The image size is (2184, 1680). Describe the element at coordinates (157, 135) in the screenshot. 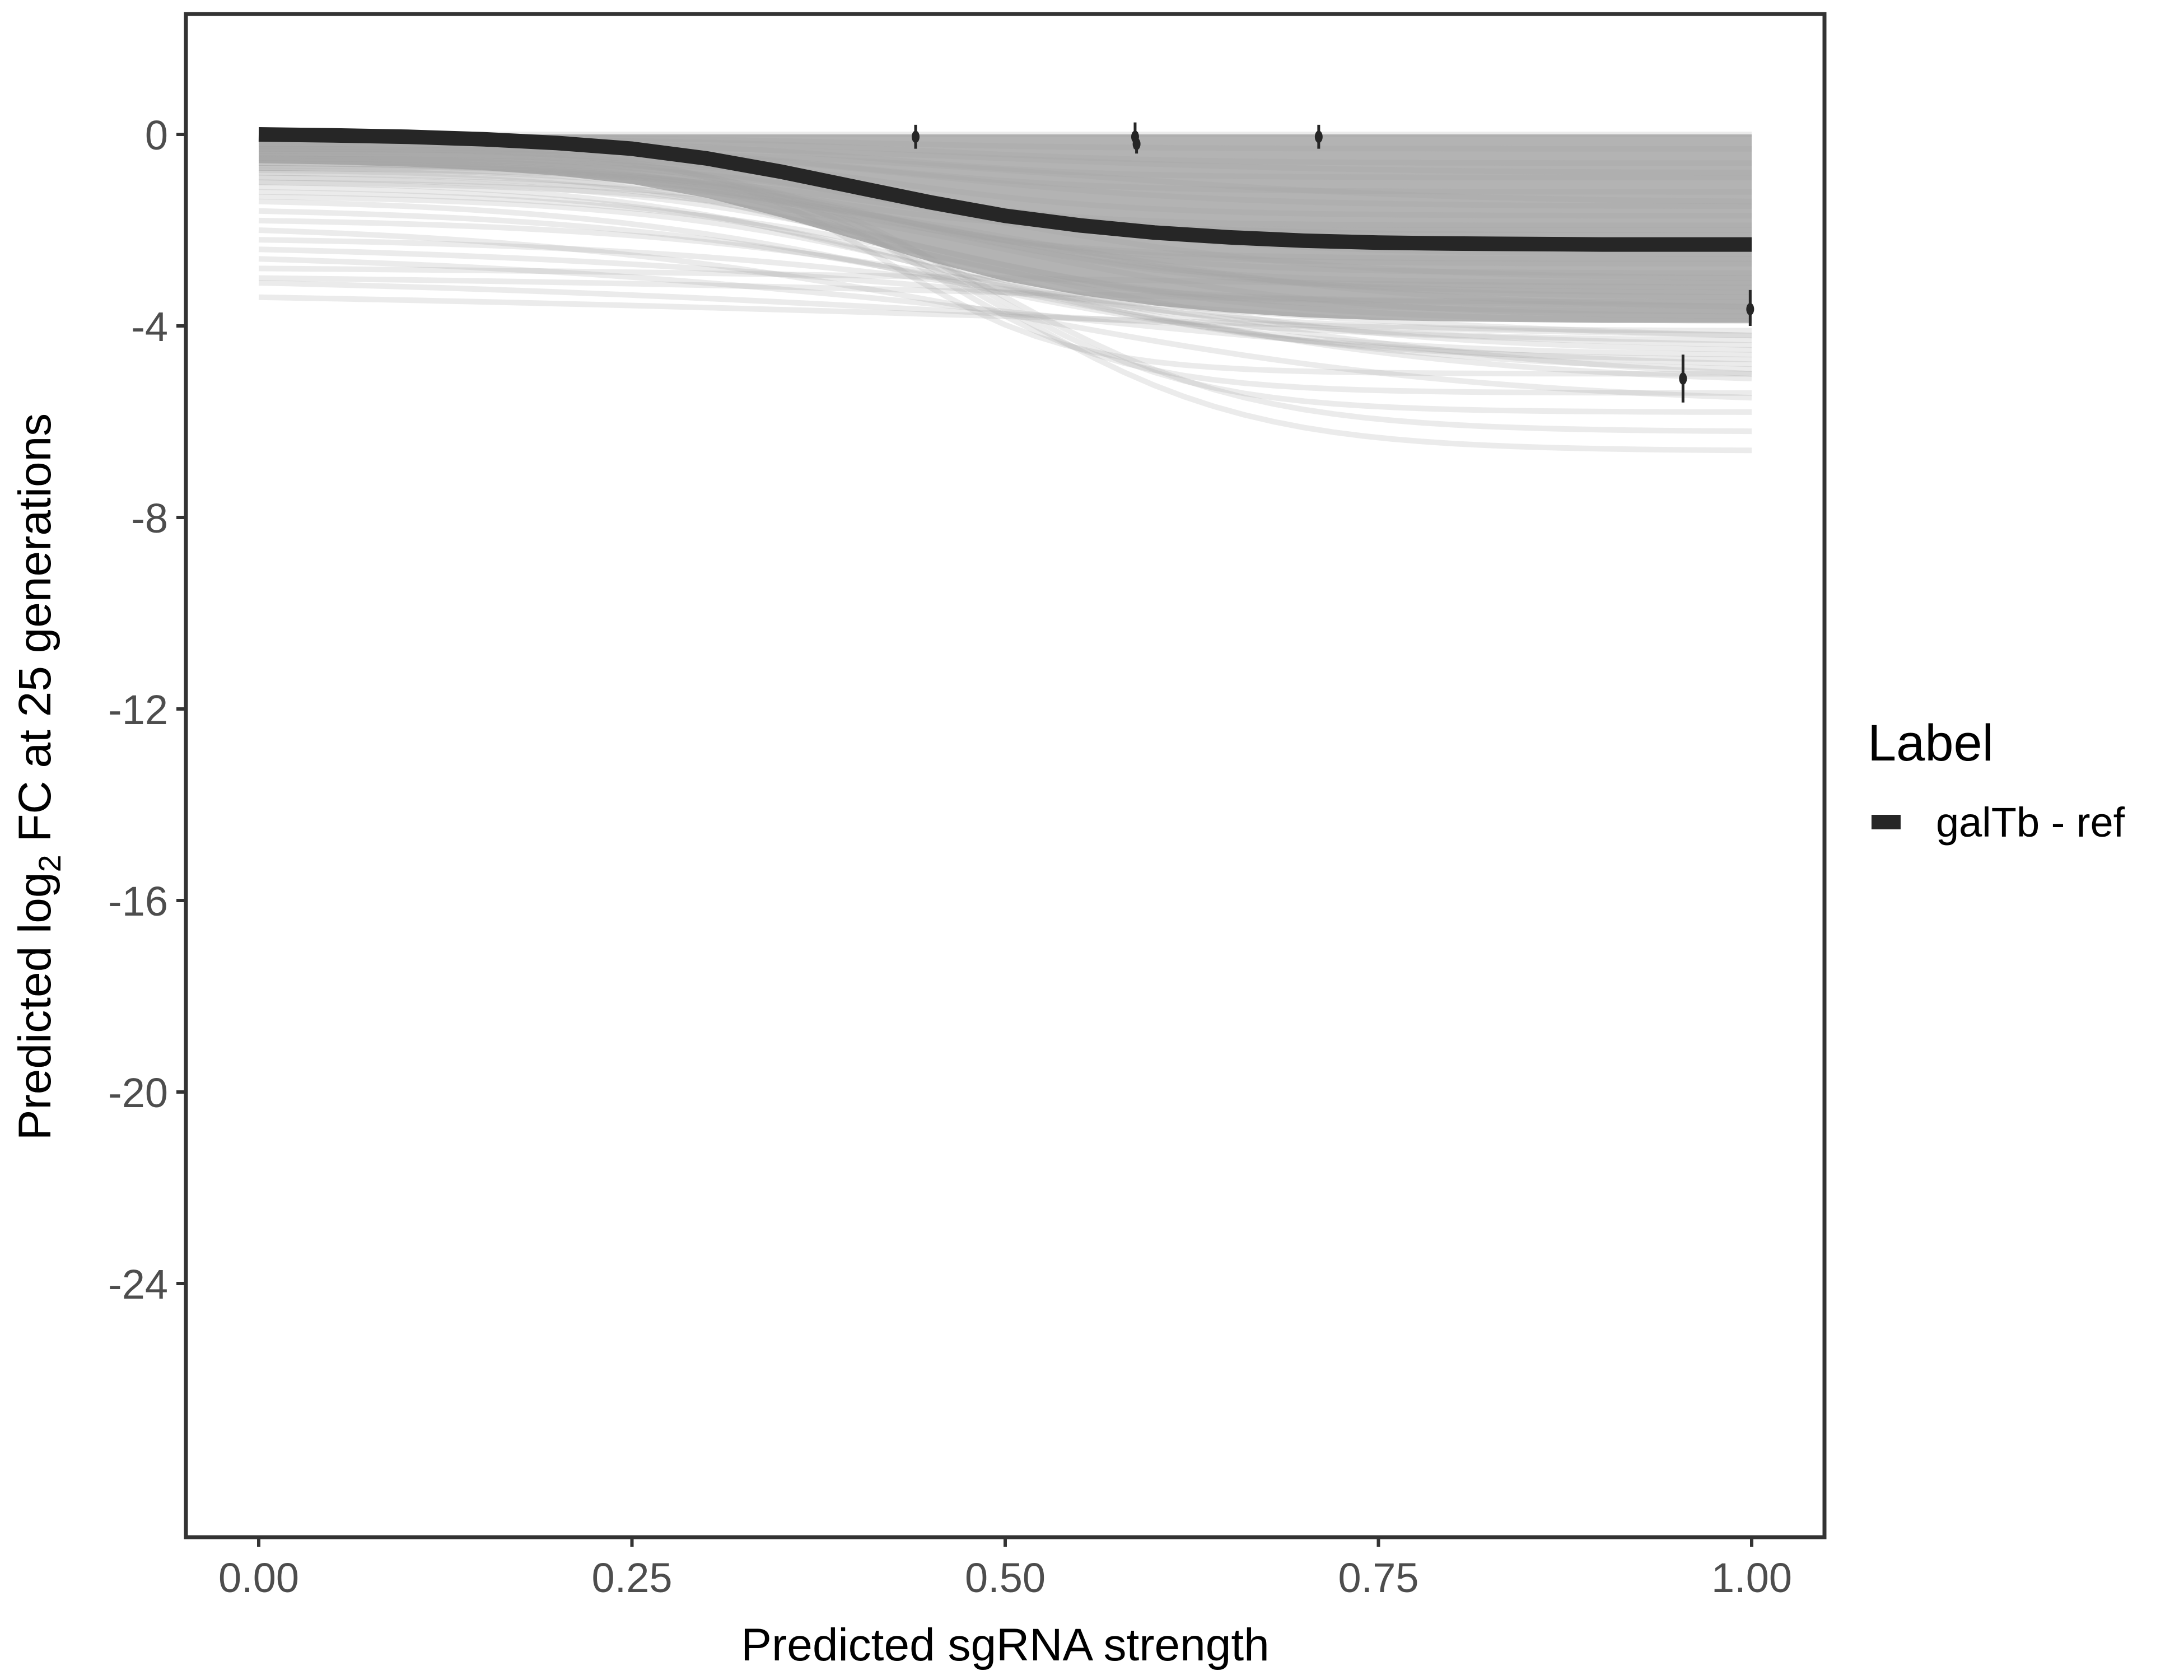

I see `y-tick-label: 0` at that location.